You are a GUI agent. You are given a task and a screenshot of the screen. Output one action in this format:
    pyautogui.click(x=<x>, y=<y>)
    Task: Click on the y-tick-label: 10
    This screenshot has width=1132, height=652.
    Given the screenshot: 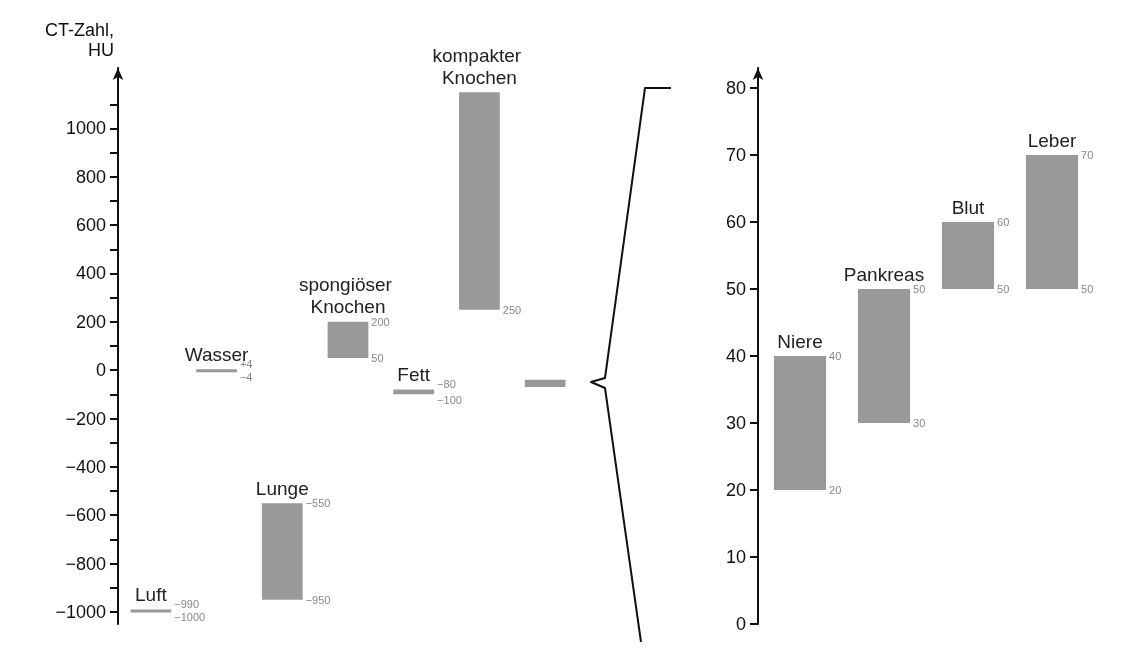 What is the action you would take?
    pyautogui.click(x=735, y=557)
    